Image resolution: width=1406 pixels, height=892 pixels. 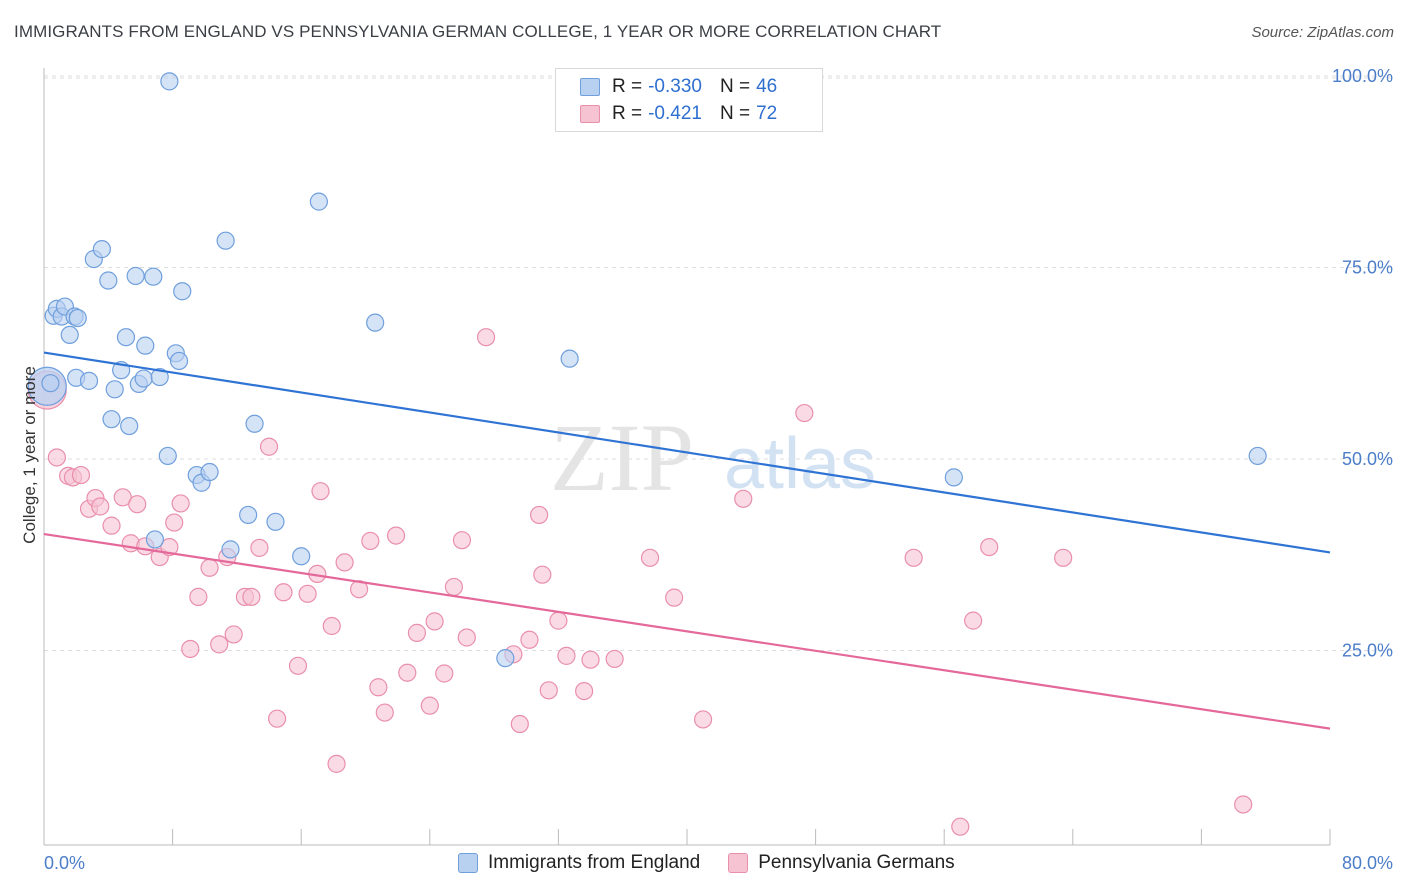 I want to click on y-tick-label: 75.0%, so click(x=1367, y=268).